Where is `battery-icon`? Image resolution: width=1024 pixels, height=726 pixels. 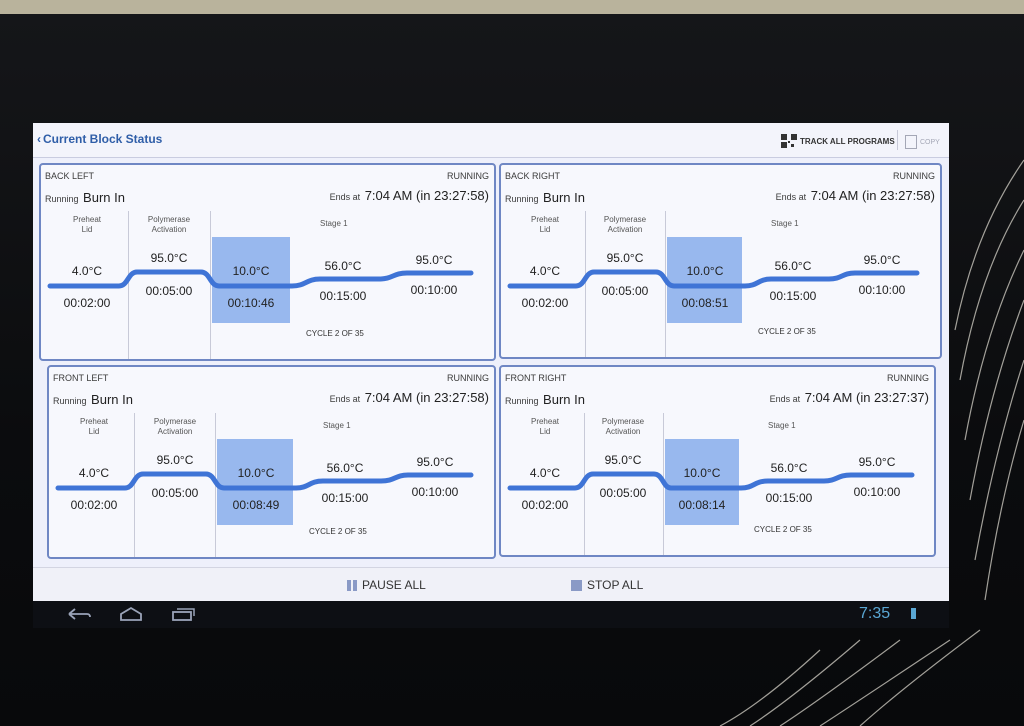
battery-icon is located at coordinates (913, 613).